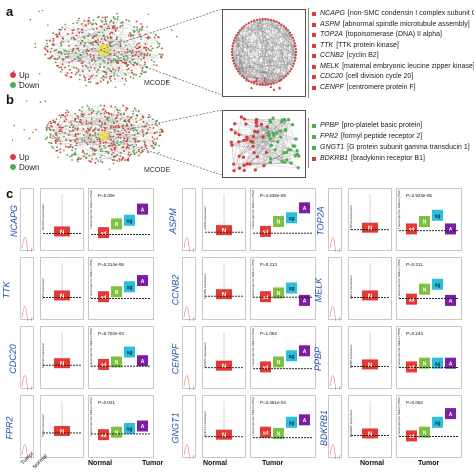 This screenshot has height=473, width=474. What do you see at coordinates (106, 195) in the screenshot?
I see `p-value: P=5.00e` at bounding box center [106, 195].